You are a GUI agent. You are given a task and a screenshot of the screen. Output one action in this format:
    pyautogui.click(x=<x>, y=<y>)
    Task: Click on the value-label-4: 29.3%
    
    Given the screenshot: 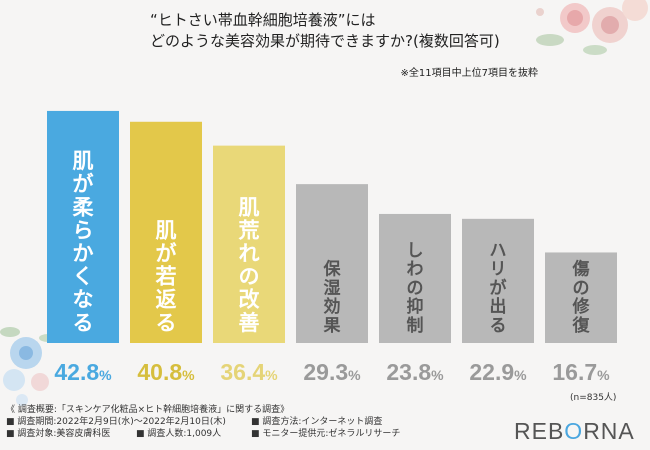 What is the action you would take?
    pyautogui.click(x=332, y=372)
    